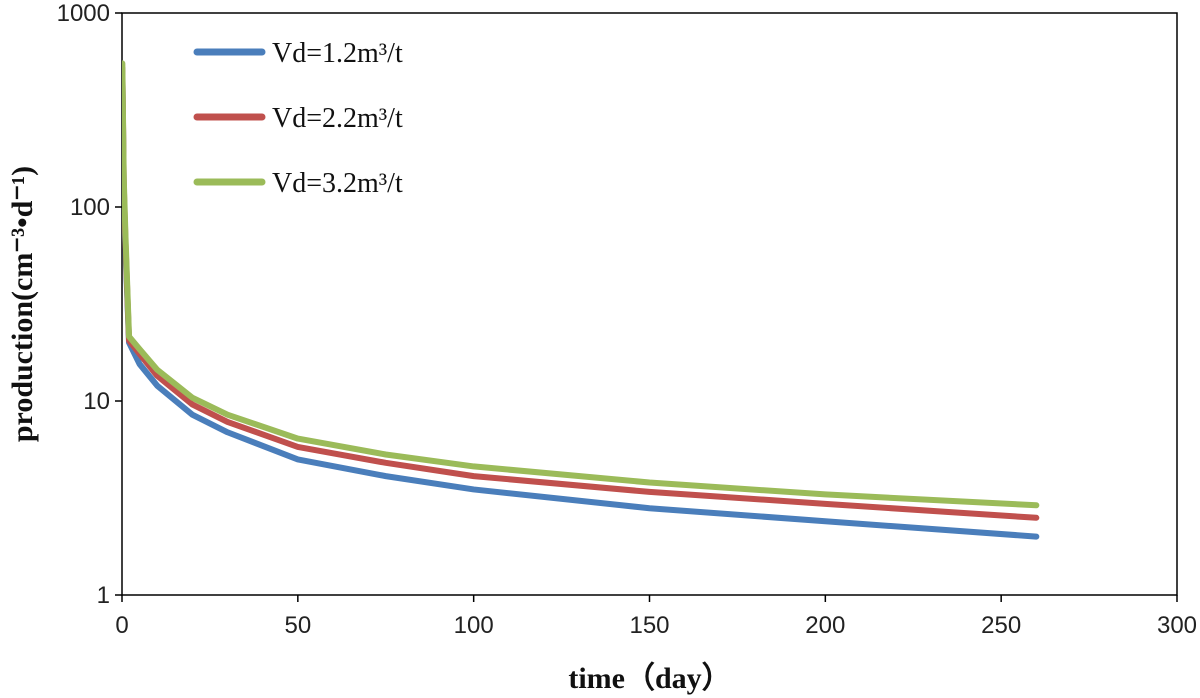  I want to click on y-tick-label: 10, so click(96, 401).